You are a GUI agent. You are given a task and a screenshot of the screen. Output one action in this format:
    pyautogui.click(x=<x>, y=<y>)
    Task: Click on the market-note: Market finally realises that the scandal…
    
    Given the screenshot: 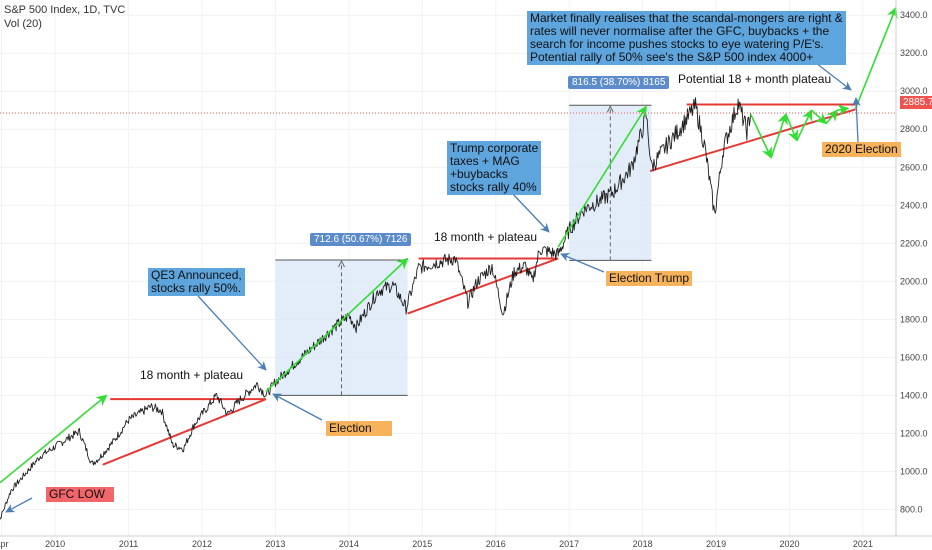 What is the action you would take?
    pyautogui.click(x=686, y=38)
    